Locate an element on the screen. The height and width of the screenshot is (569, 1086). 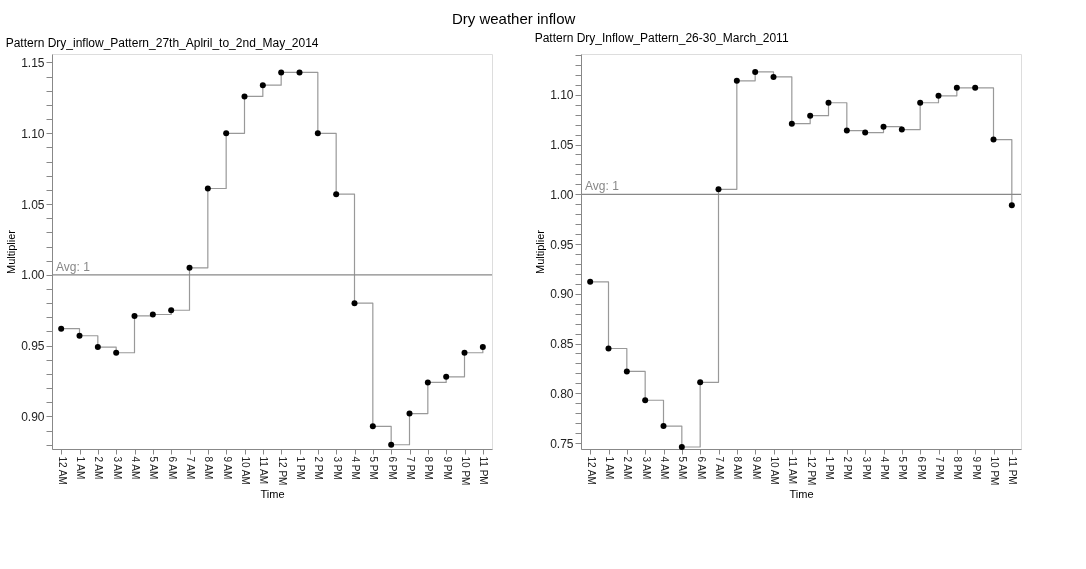
chart-title: Pattern Dry_Inflow_Pattern_26-30_March_2011 is located at coordinates (661, 37).